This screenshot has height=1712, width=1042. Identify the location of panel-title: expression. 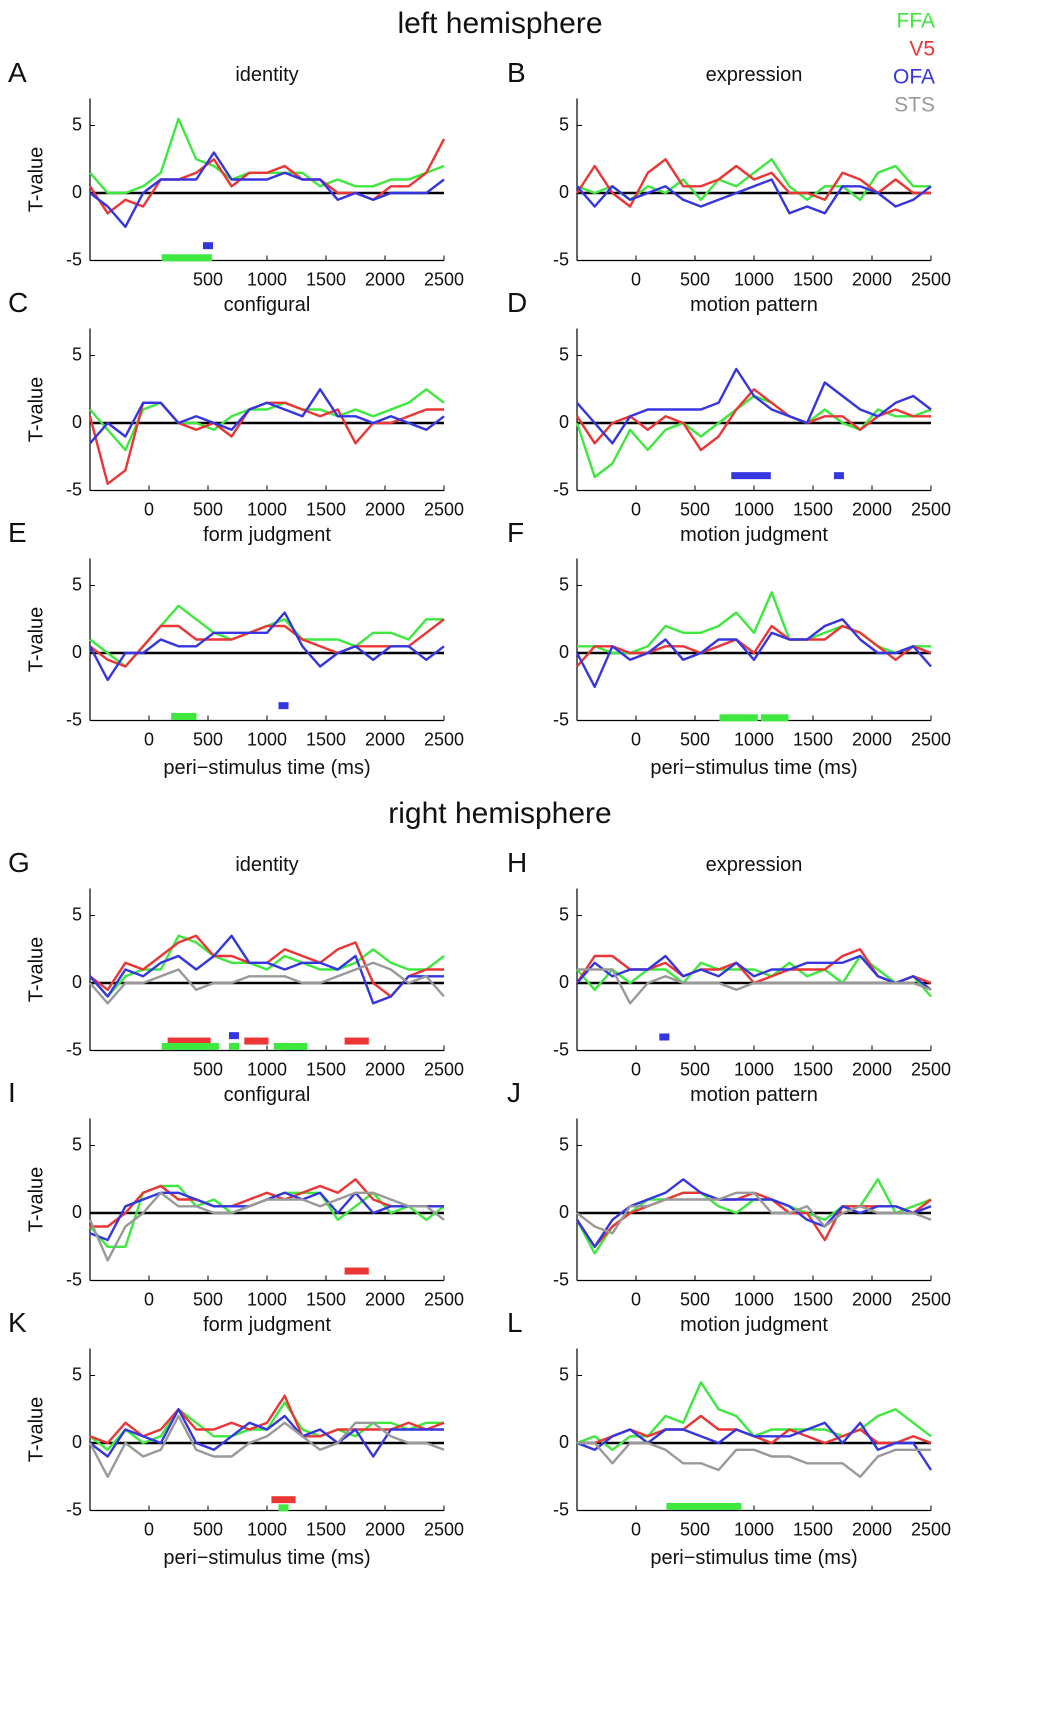
(754, 865).